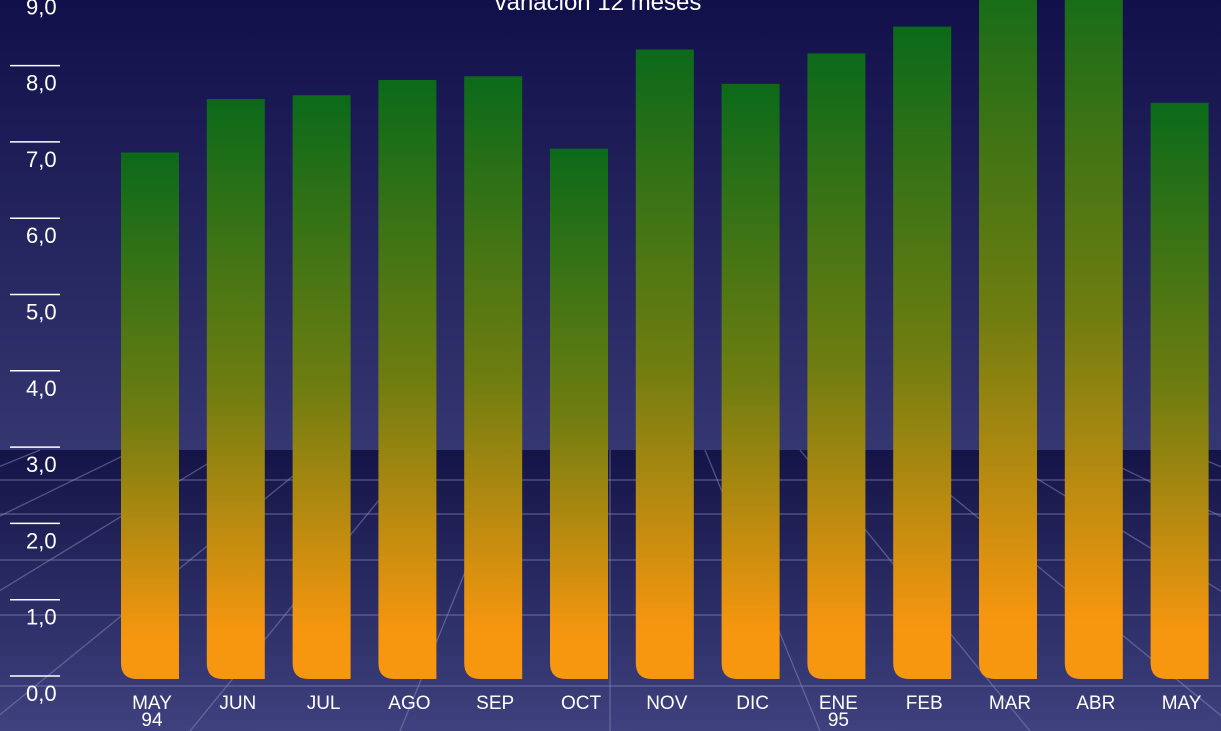 Image resolution: width=1221 pixels, height=731 pixels. I want to click on x-tick-label: NOV, so click(667, 703).